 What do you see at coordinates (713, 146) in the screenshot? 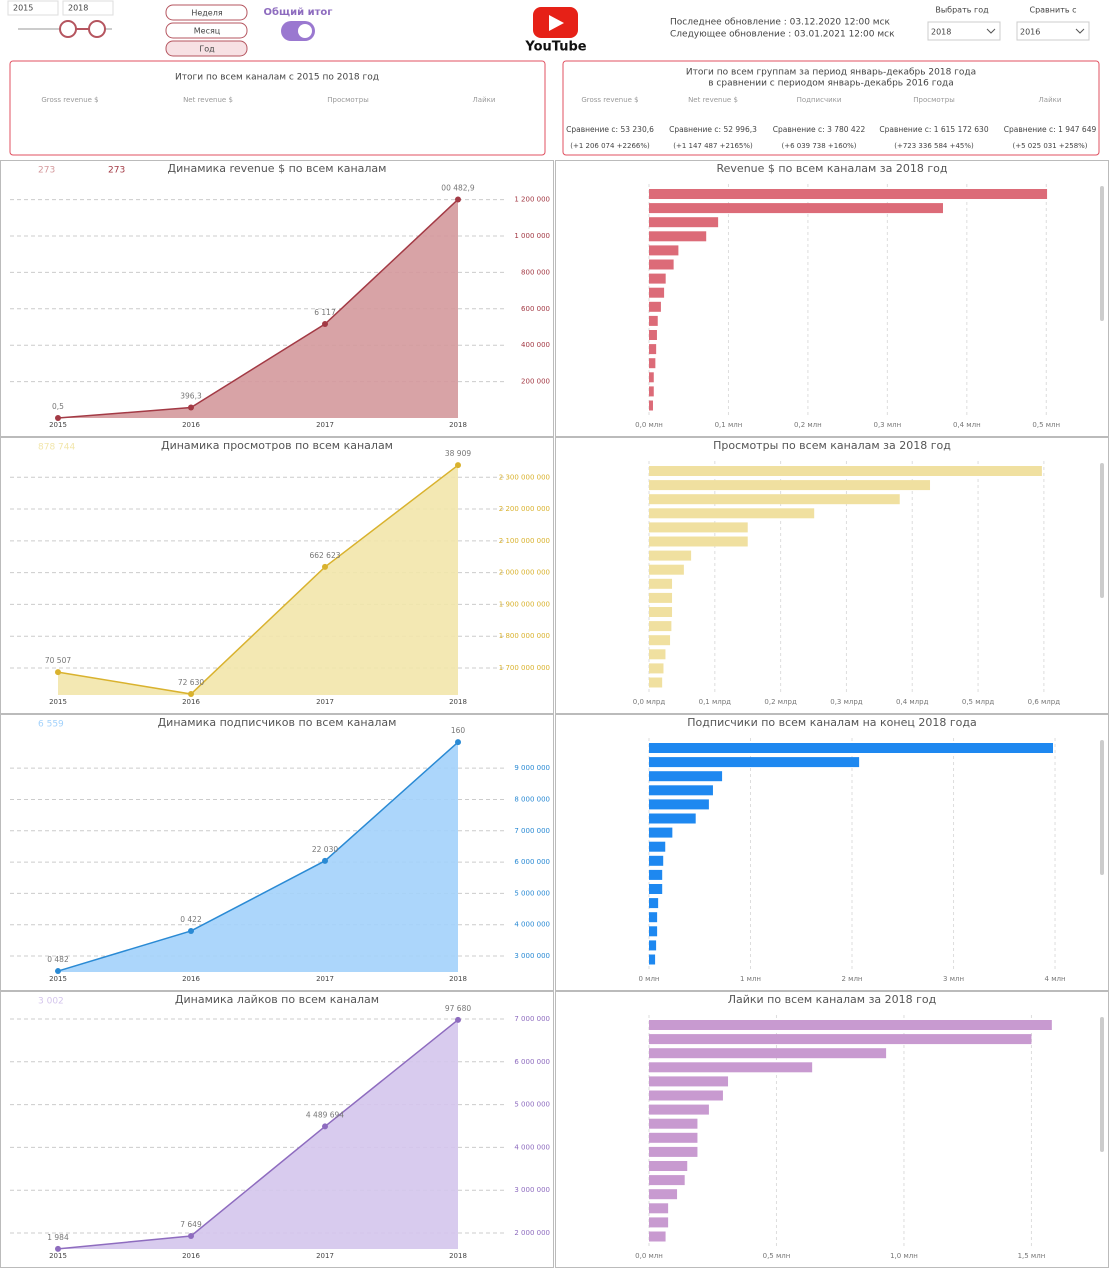
I see `kpi-delta: (+1 147 487 +2165%)` at bounding box center [713, 146].